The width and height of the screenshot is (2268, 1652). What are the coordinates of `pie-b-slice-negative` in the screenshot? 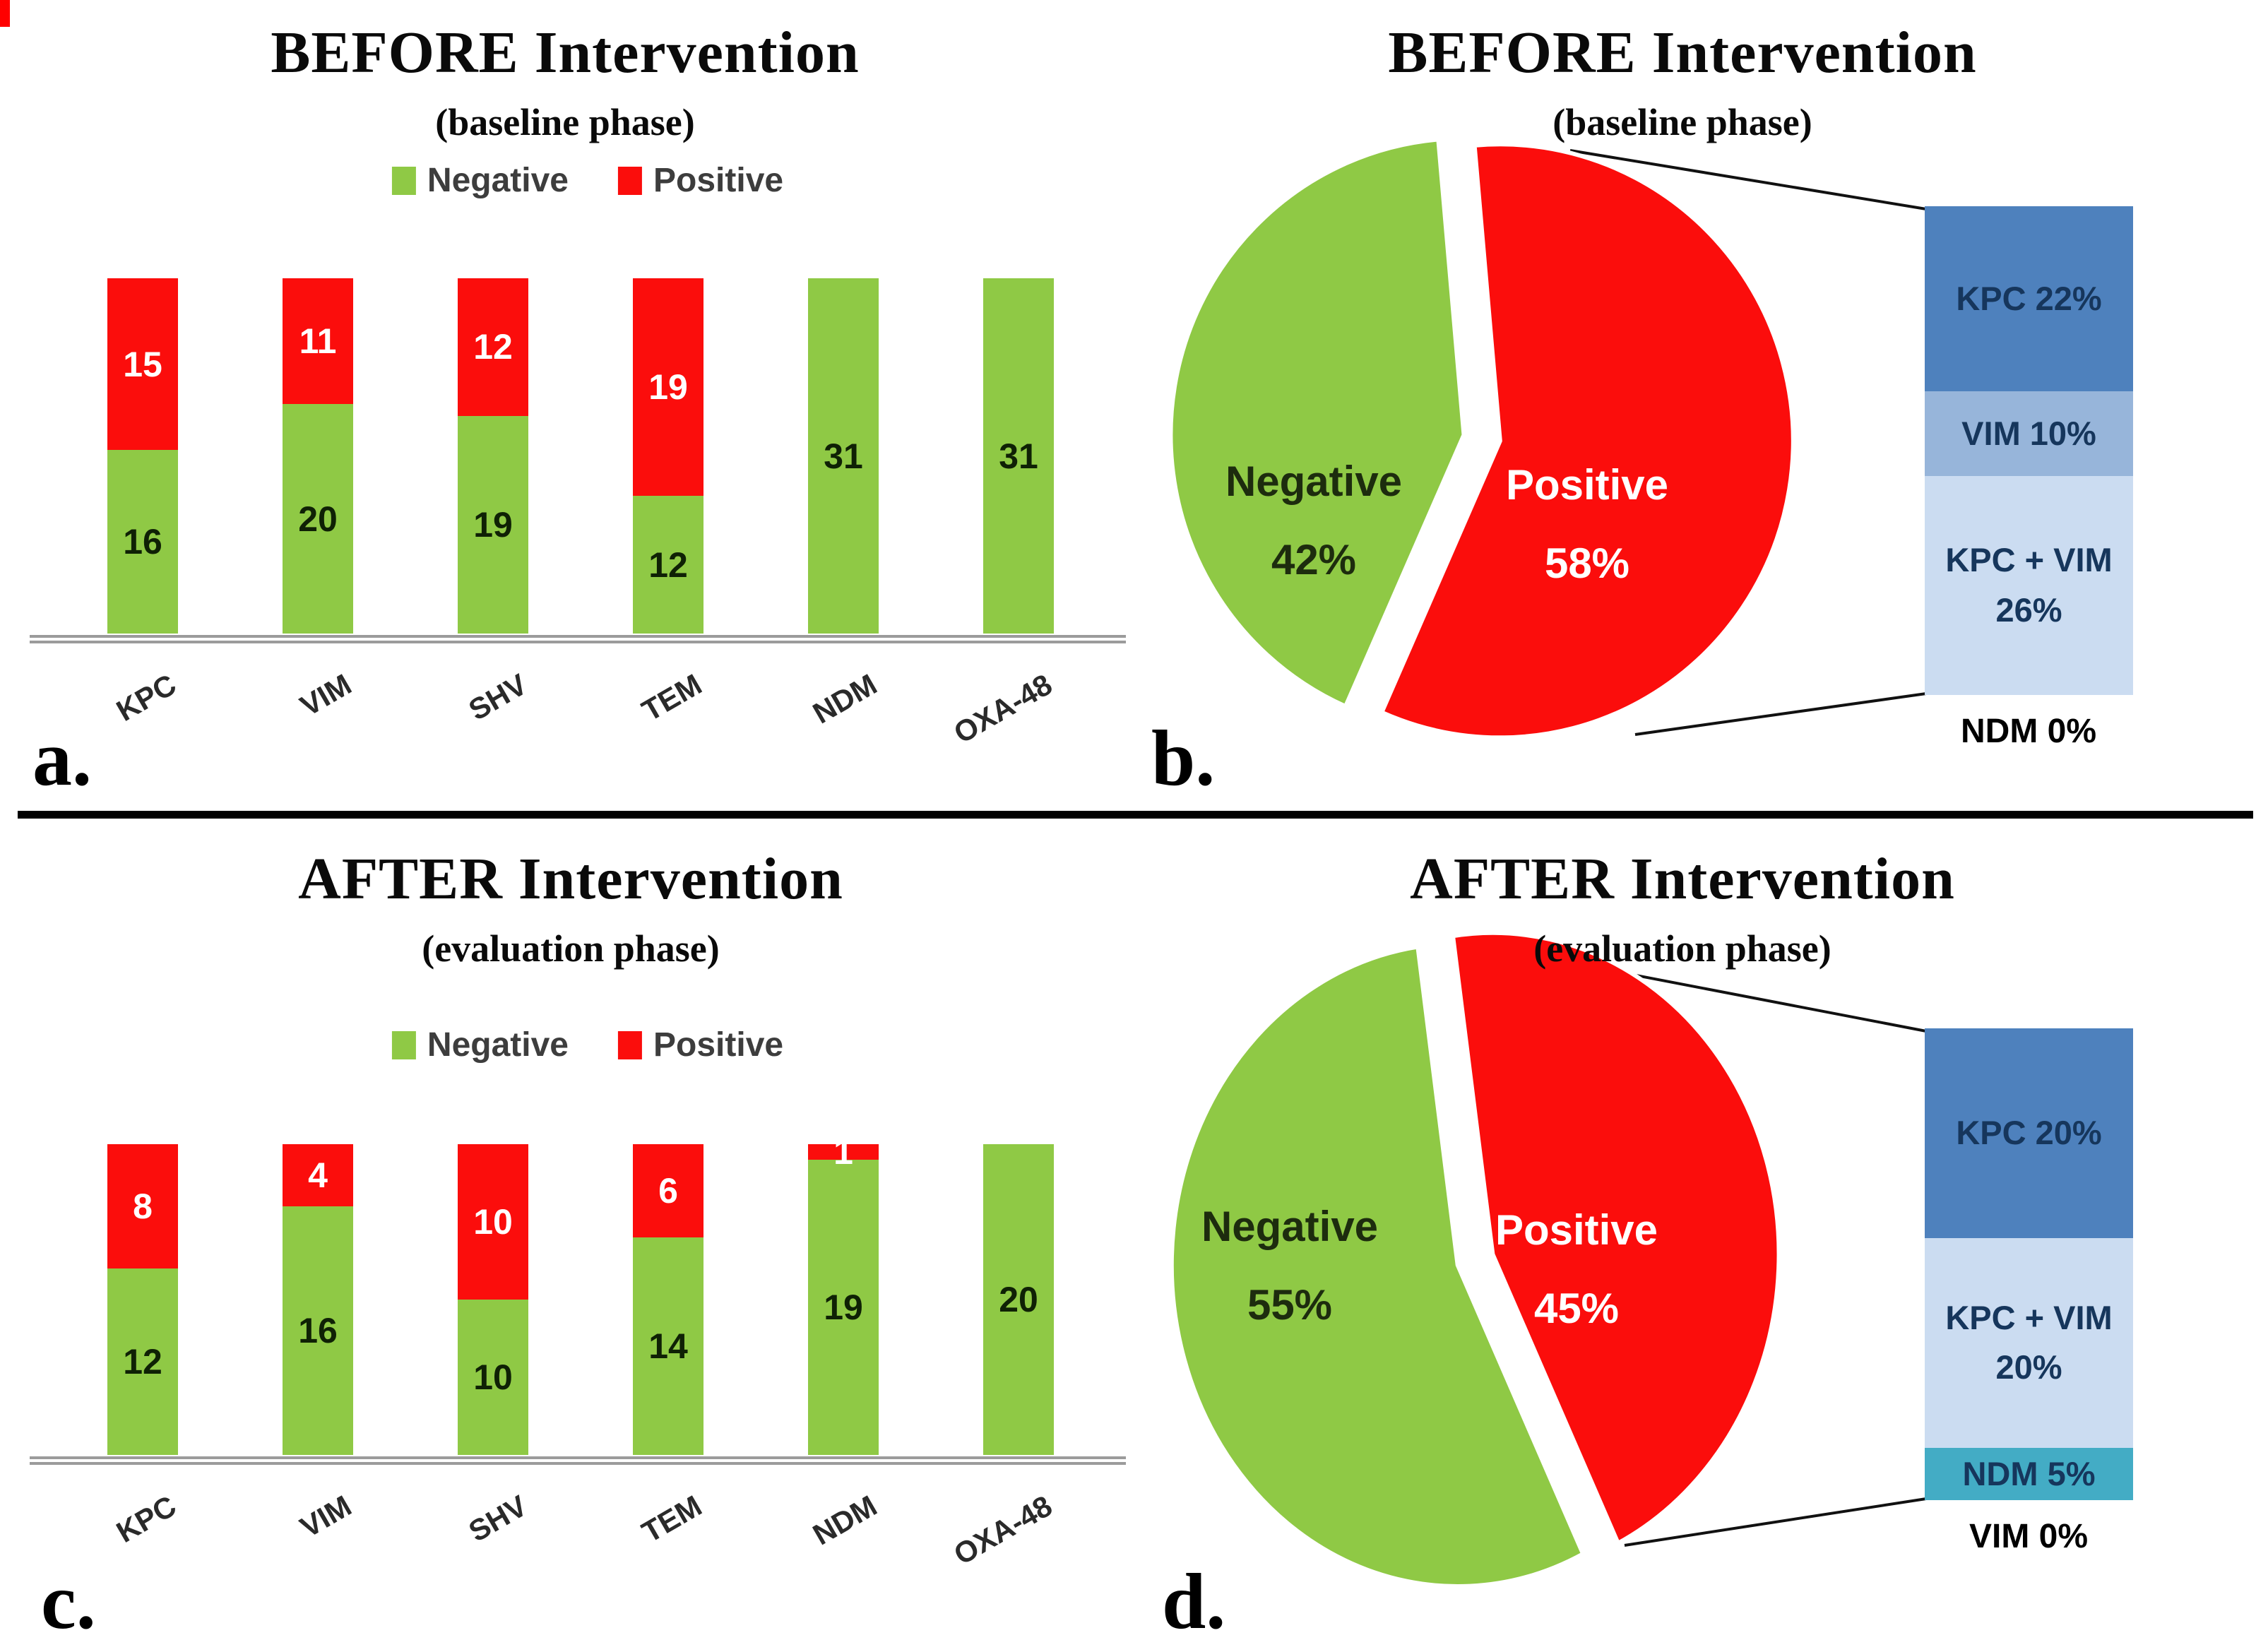 It's located at (1317, 423).